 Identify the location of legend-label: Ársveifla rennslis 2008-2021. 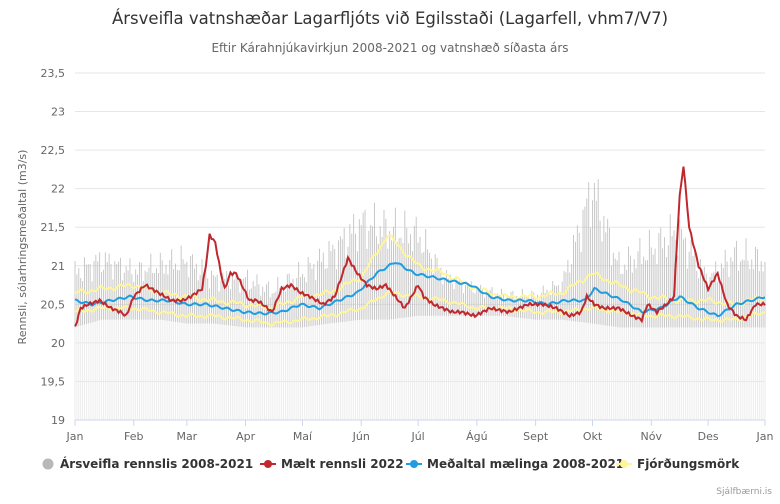
(156, 463).